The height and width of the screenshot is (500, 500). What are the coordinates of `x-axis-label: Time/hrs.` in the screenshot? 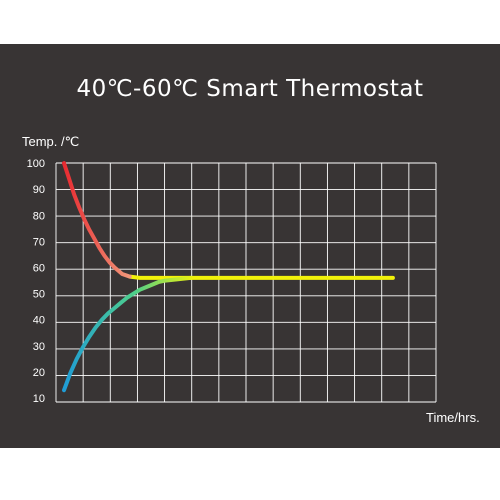 It's located at (453, 417).